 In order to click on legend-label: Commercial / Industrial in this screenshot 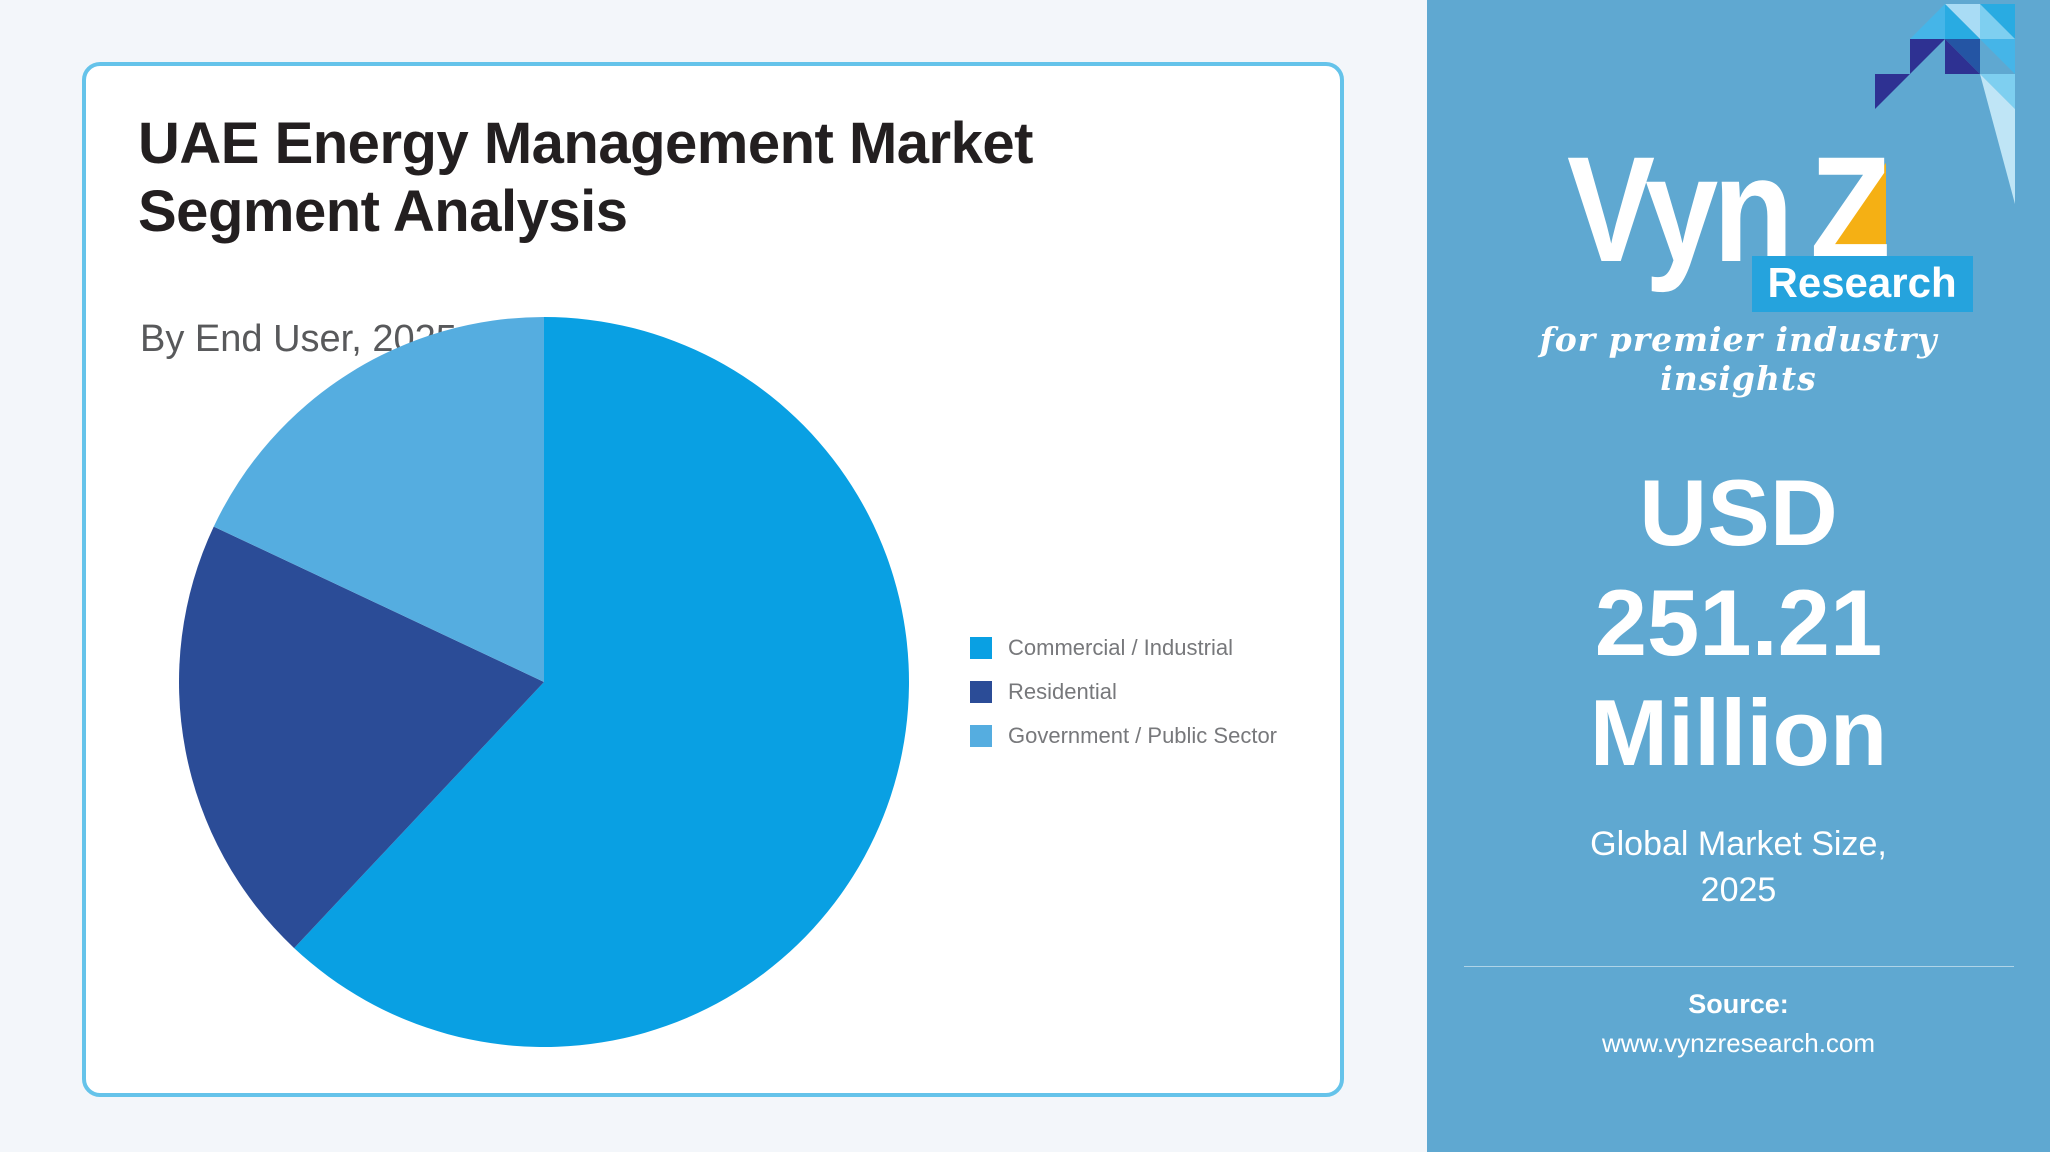, I will do `click(1120, 647)`.